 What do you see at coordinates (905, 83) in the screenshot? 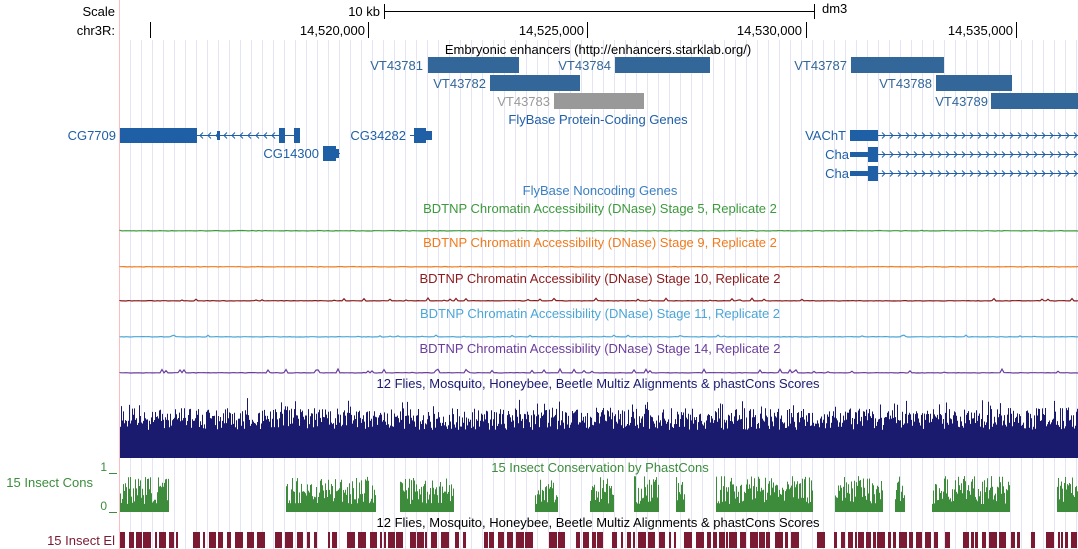
I see `enhancer-label: VT43788` at bounding box center [905, 83].